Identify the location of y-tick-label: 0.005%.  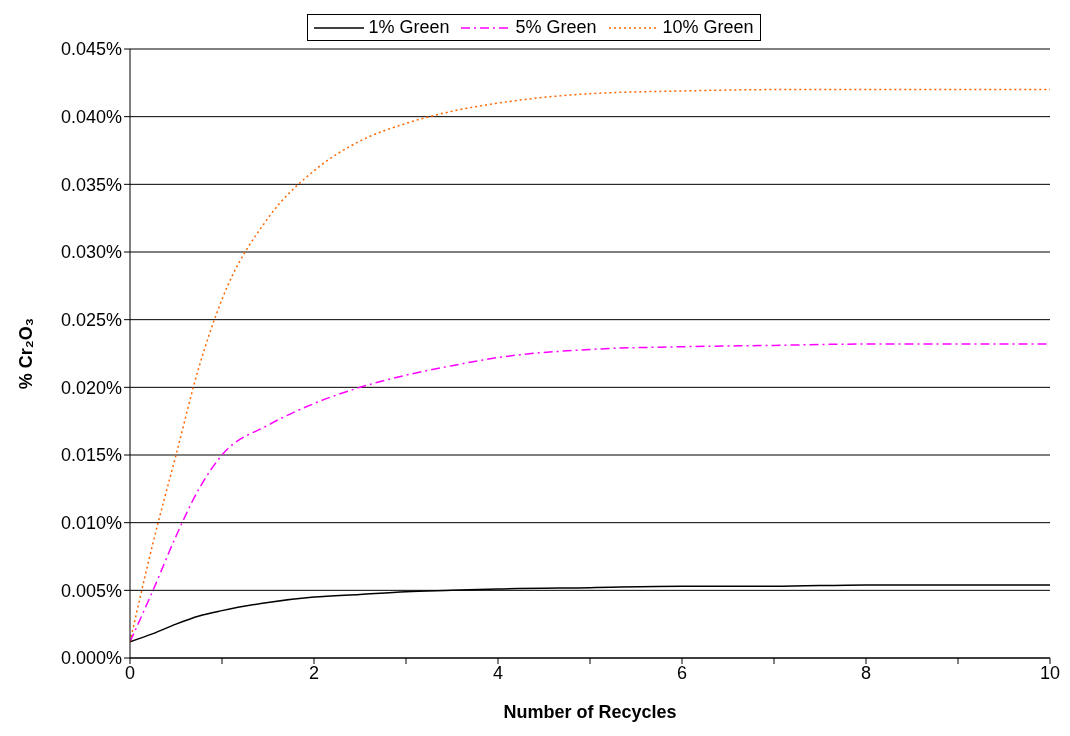
(91, 590).